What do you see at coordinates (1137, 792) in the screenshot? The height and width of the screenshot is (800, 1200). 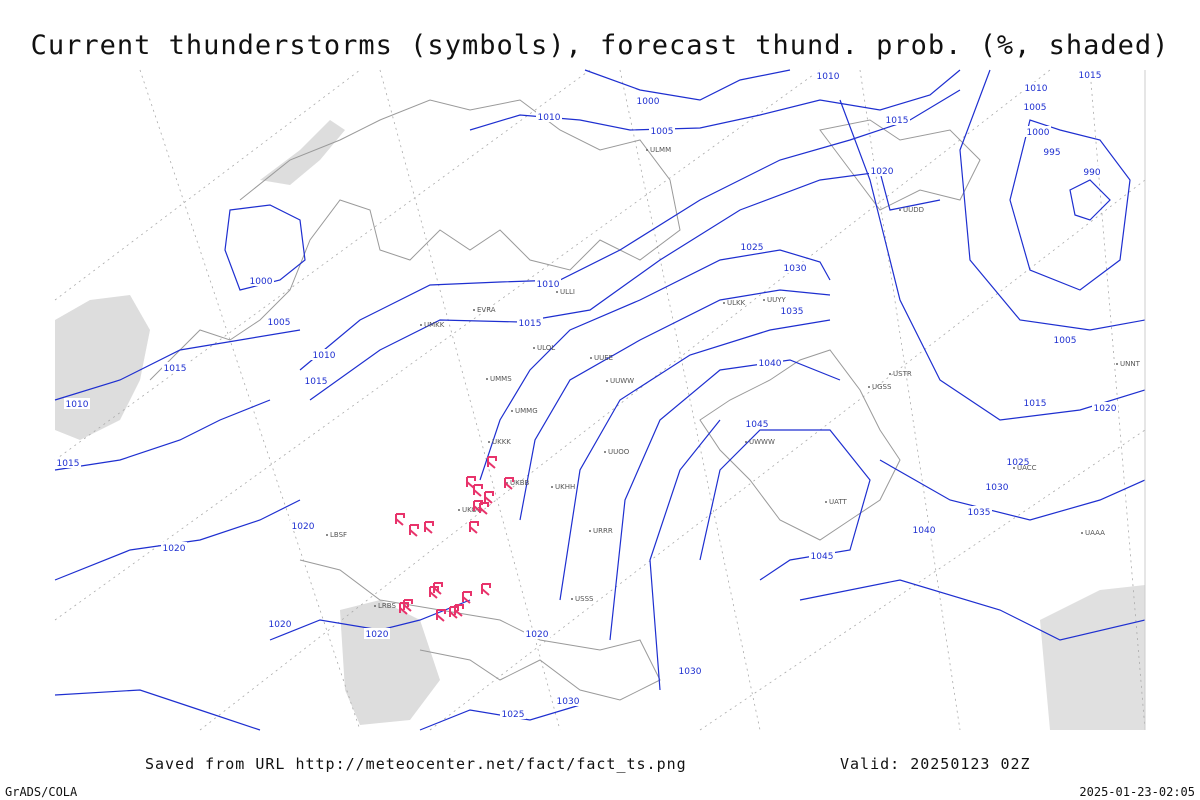 I see `timestamp: 2025-01-23-02:05` at bounding box center [1137, 792].